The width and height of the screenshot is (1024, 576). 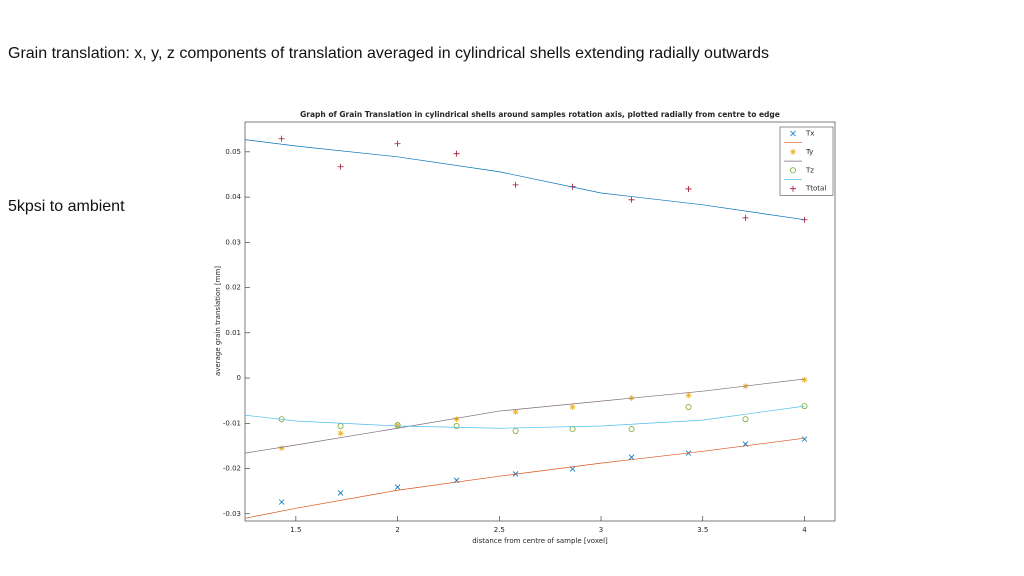 What do you see at coordinates (540, 541) in the screenshot?
I see `x-axis-label: distance from centre of sample [voxel]` at bounding box center [540, 541].